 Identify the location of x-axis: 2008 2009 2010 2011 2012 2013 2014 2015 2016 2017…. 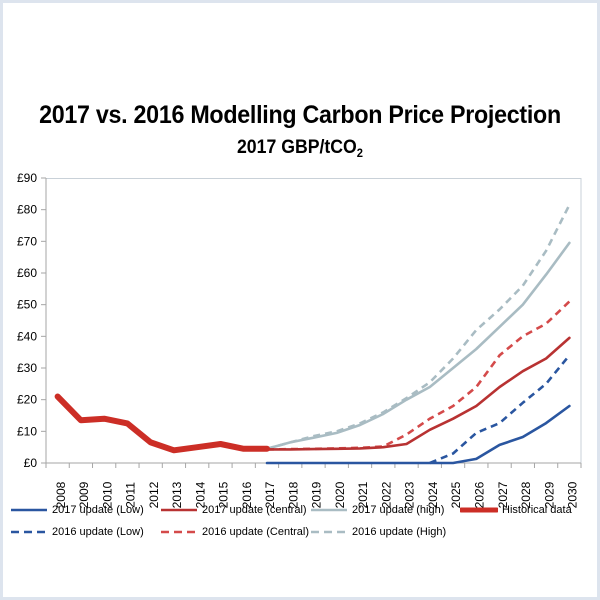
(311, 485).